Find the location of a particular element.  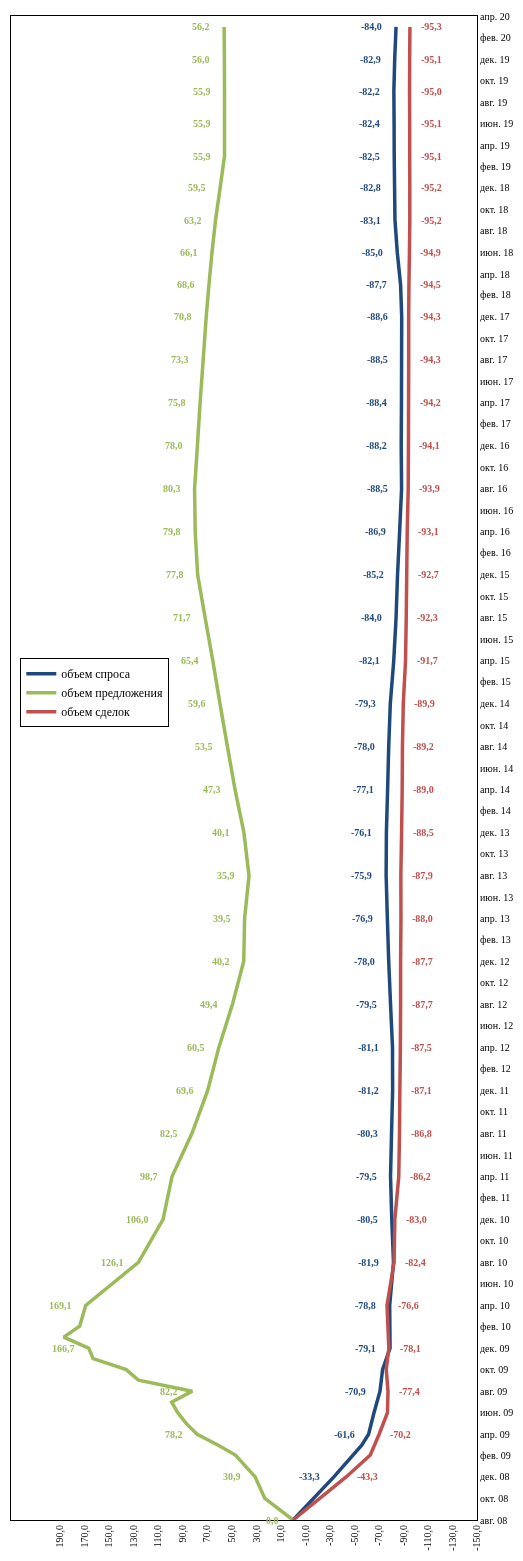

data-label: 59,5 is located at coordinates (197, 187).